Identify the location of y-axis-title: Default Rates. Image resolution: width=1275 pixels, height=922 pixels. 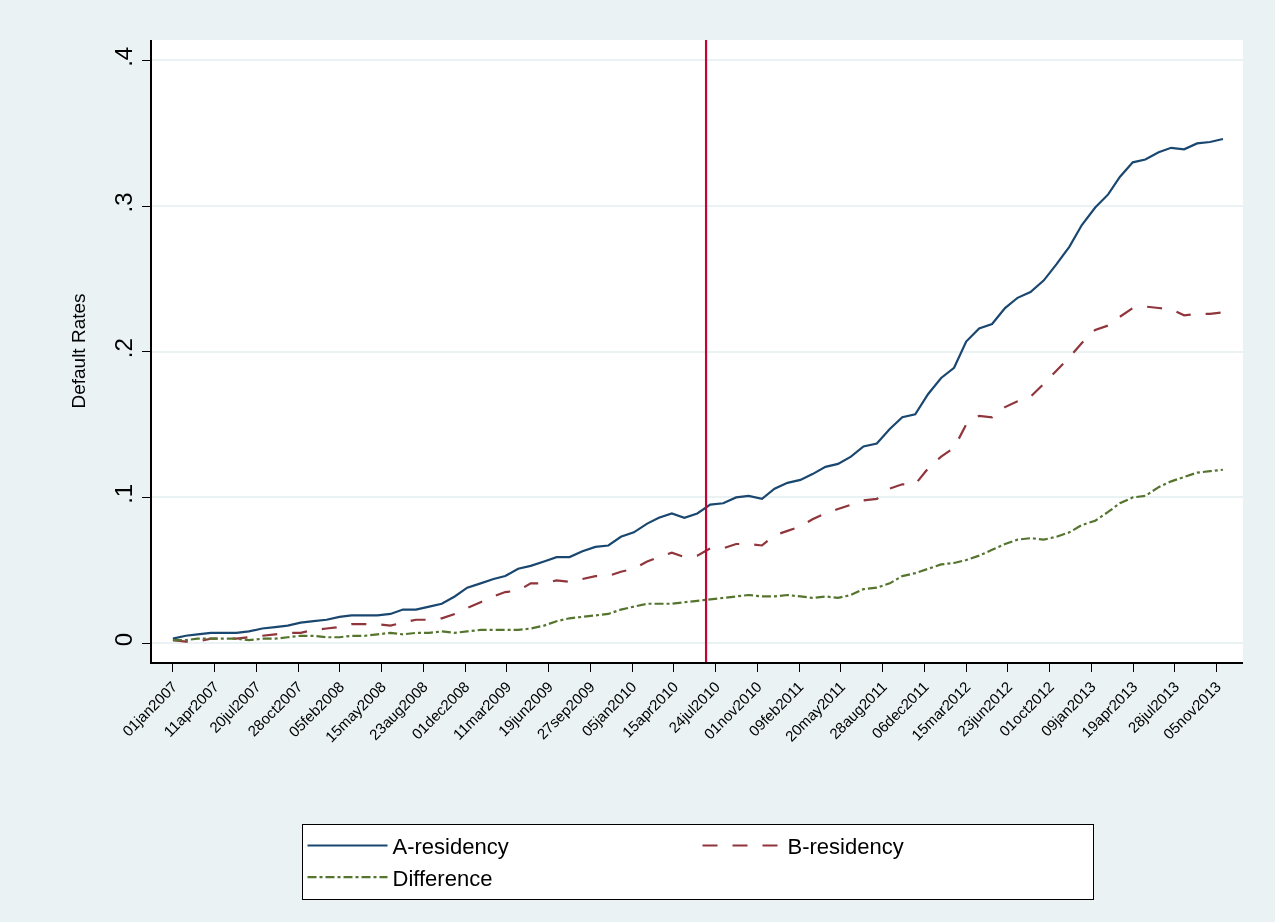
(78, 351).